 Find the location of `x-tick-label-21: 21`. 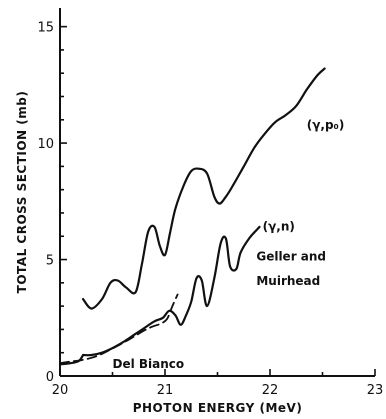

x-tick-label-21: 21 is located at coordinates (165, 390).